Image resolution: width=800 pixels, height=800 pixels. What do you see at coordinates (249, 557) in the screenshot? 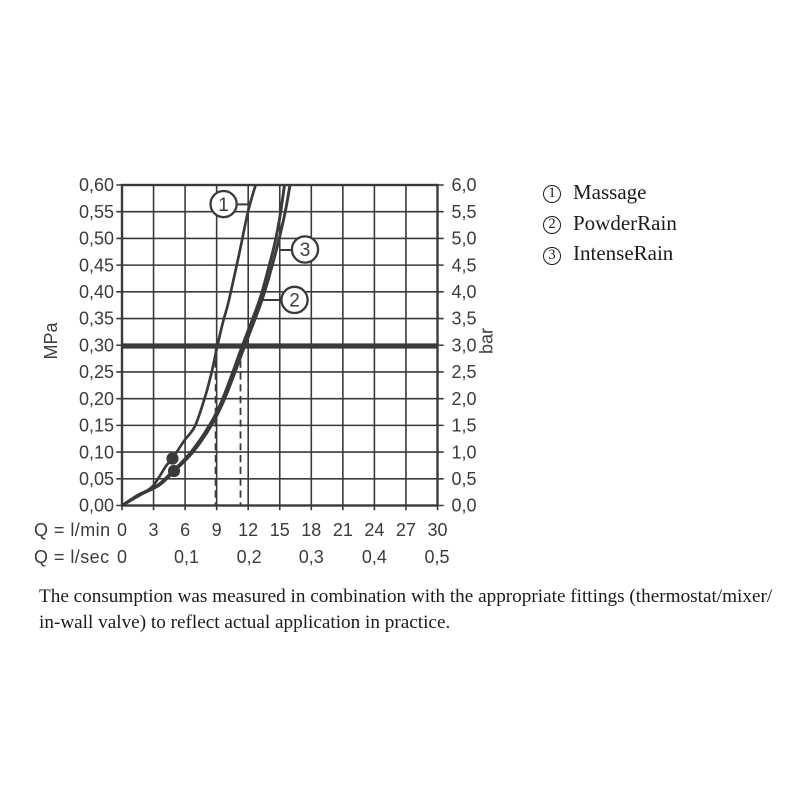
I see `svg-text: 0,2` at bounding box center [249, 557].